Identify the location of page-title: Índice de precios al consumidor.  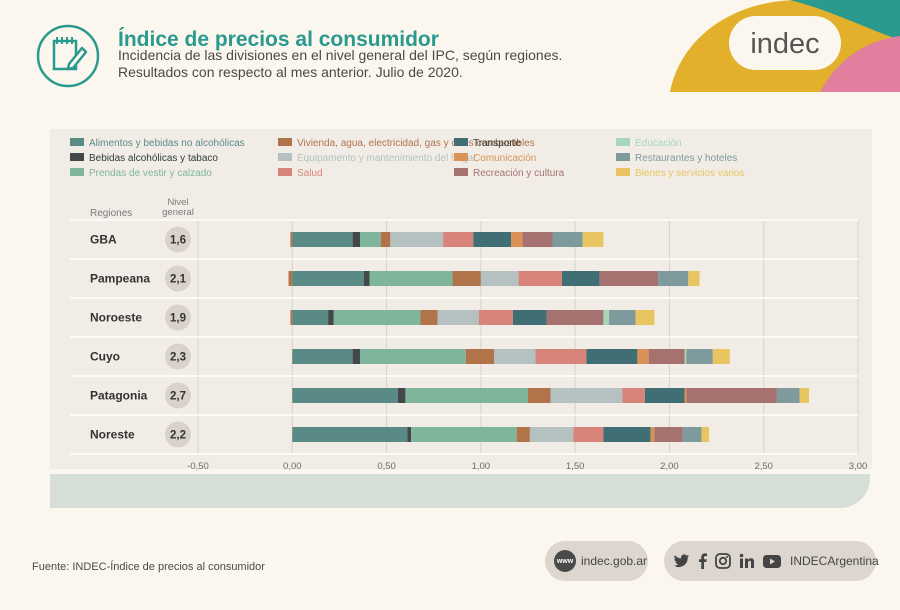
(278, 39).